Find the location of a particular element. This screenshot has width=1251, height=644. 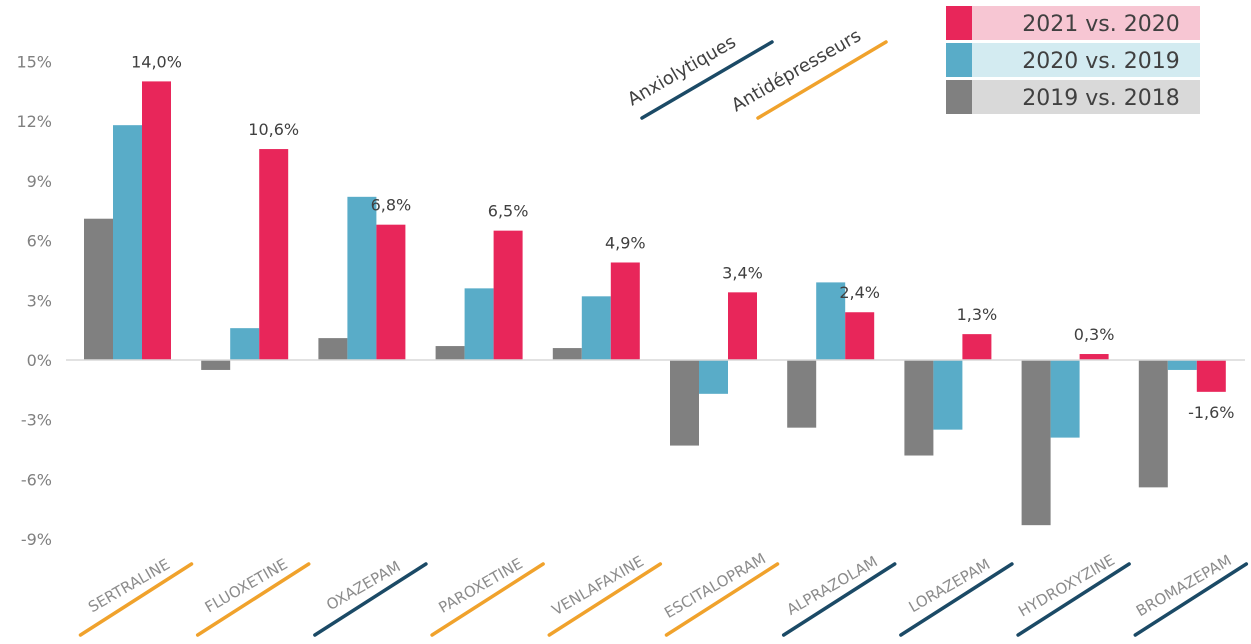

category-label: VENLAFAXINE is located at coordinates (598, 585).